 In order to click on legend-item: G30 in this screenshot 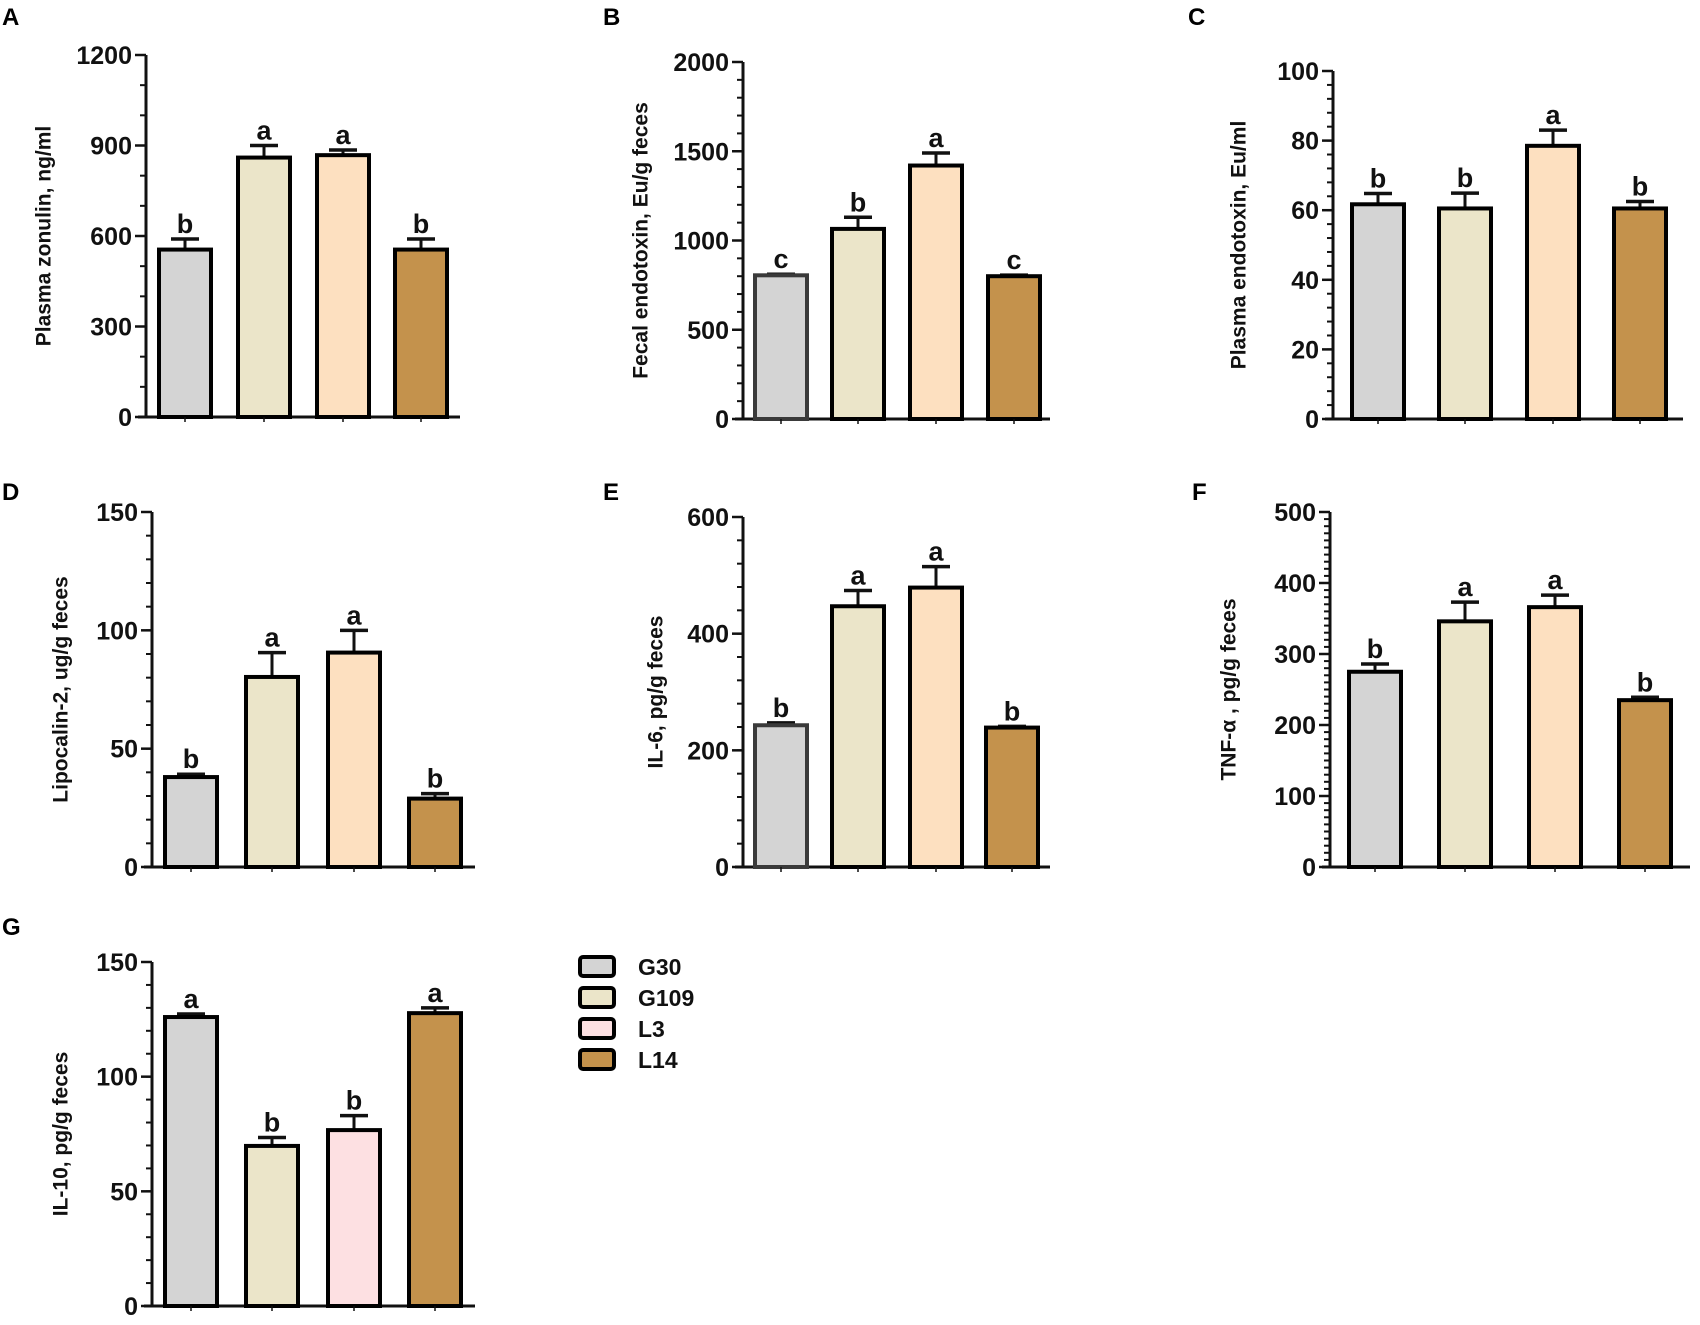, I will do `click(629, 967)`.